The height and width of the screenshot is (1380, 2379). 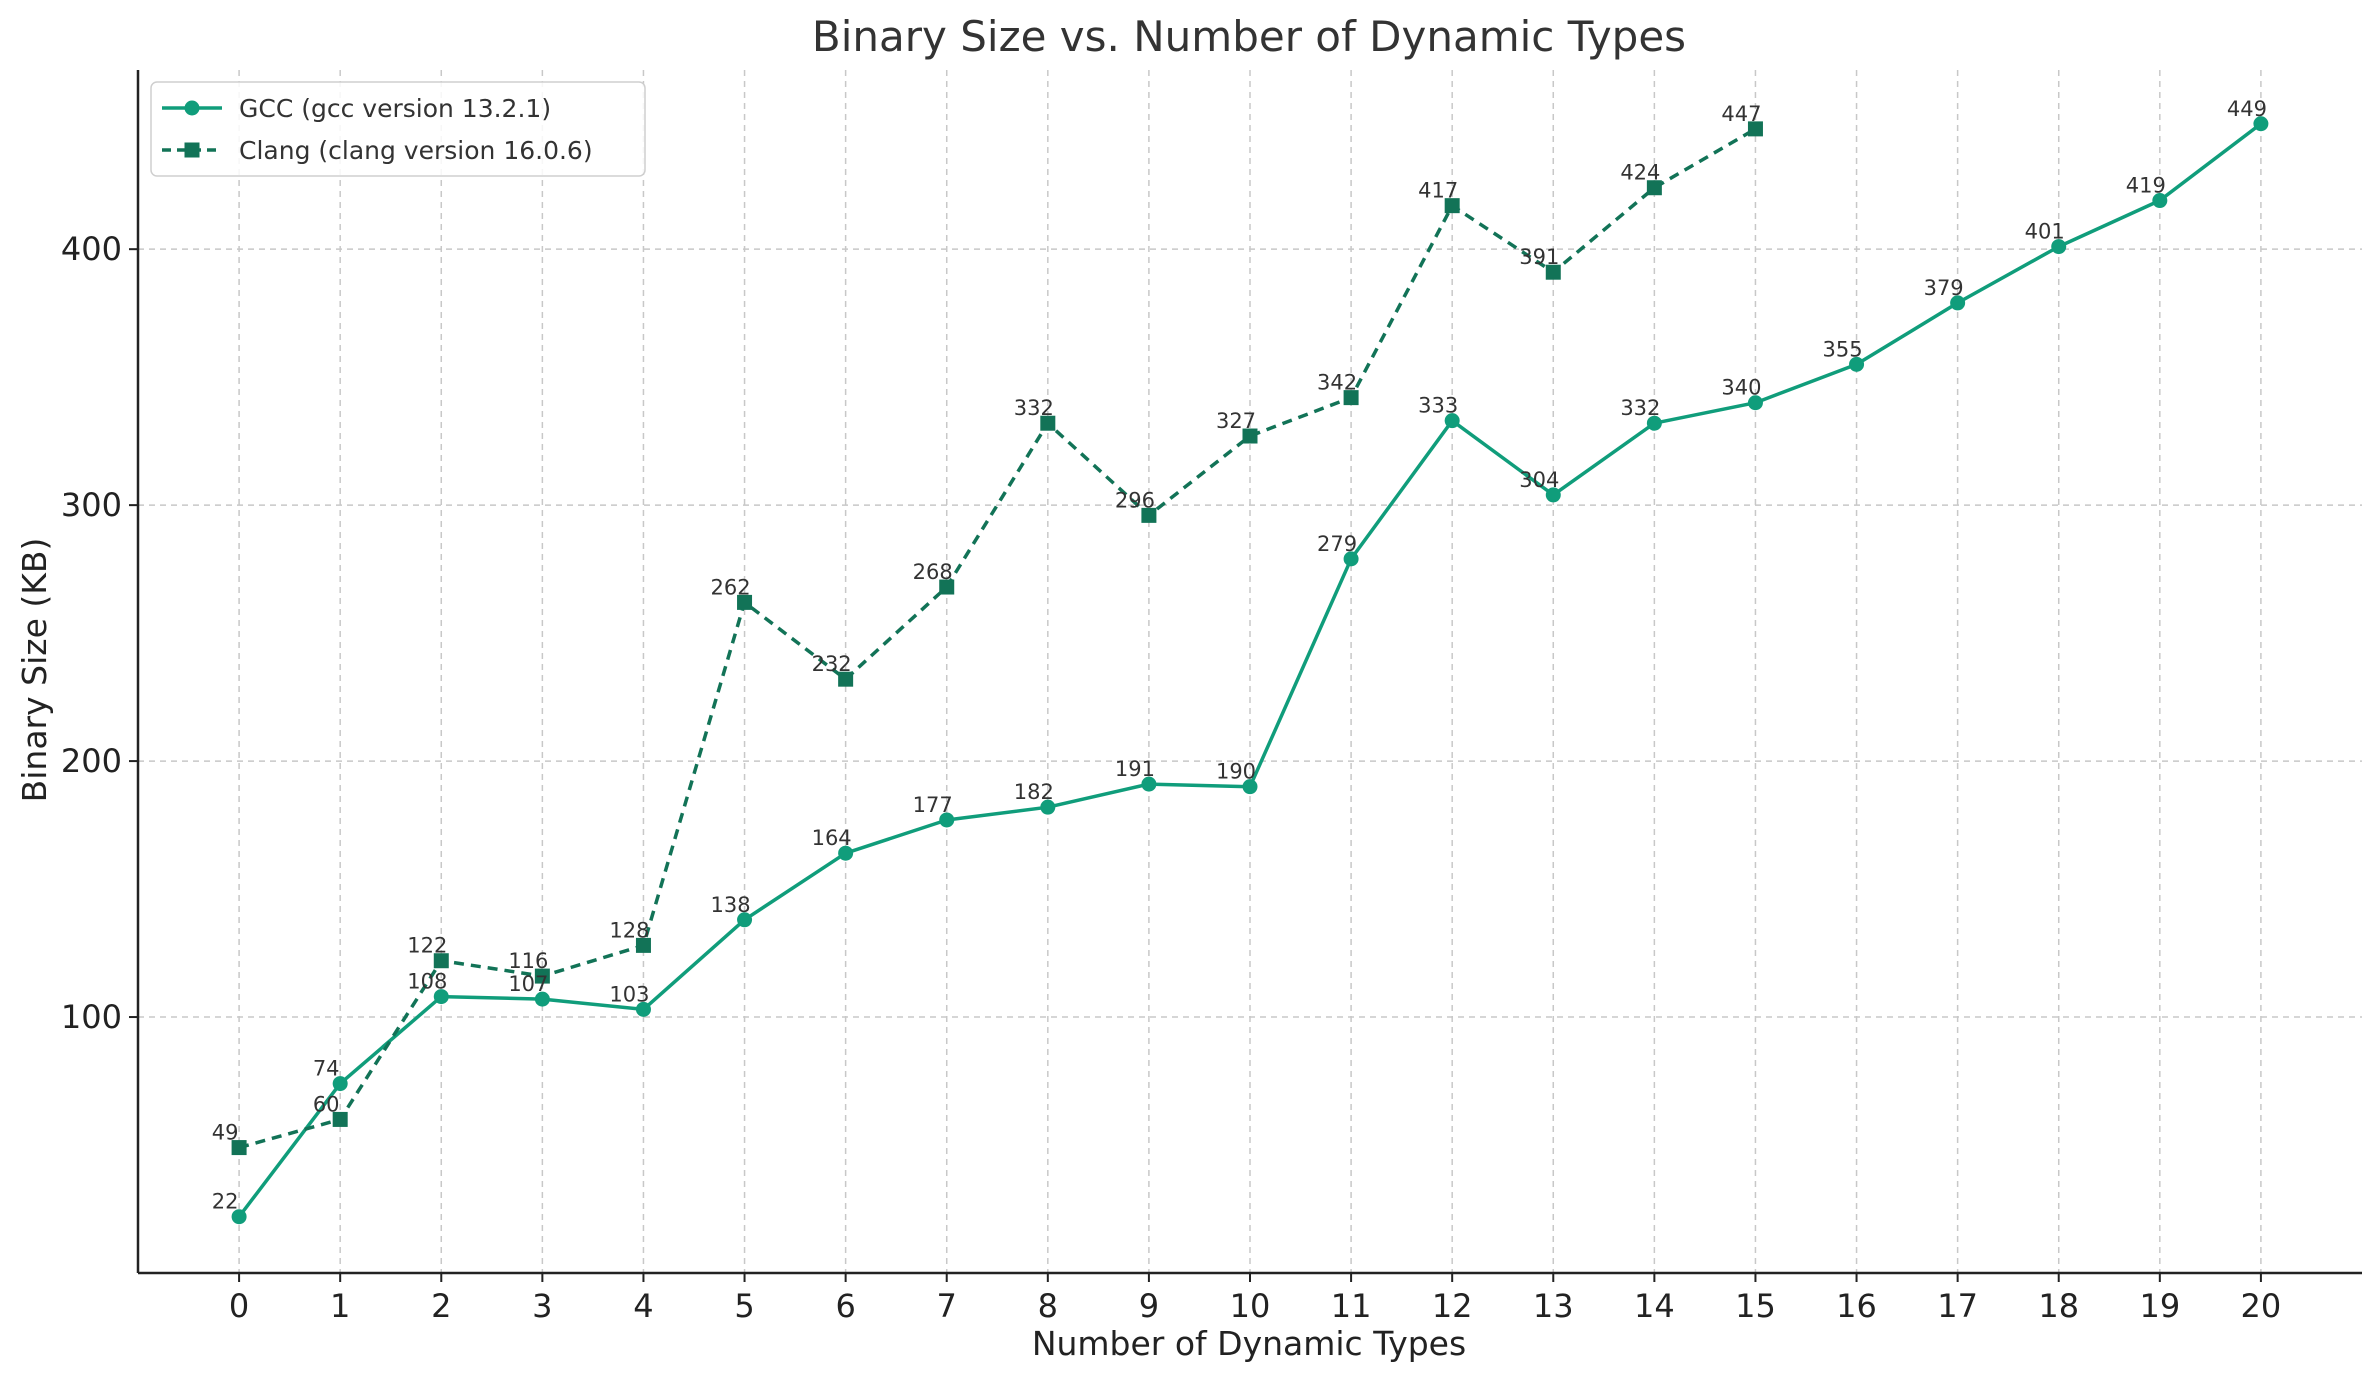 What do you see at coordinates (528, 984) in the screenshot?
I see `gcc-data-label: 107` at bounding box center [528, 984].